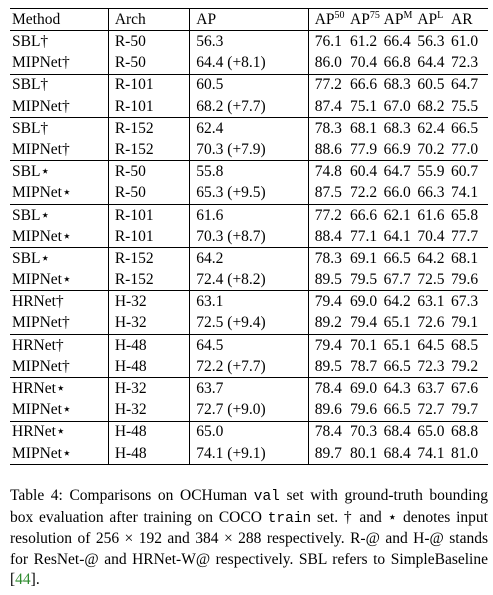  What do you see at coordinates (465, 302) in the screenshot?
I see `cell-ar: 67.3` at bounding box center [465, 302].